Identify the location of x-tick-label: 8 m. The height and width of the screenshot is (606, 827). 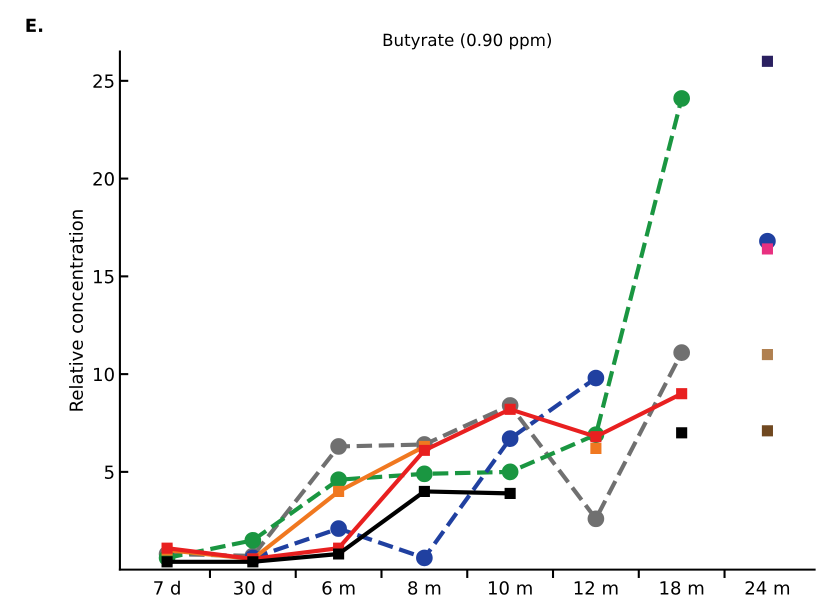
(424, 588).